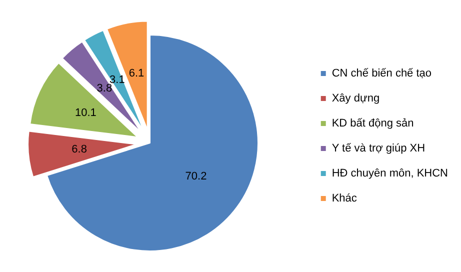 The width and height of the screenshot is (461, 272). Describe the element at coordinates (373, 124) in the screenshot. I see `legend-label: KD bất động sản` at that location.